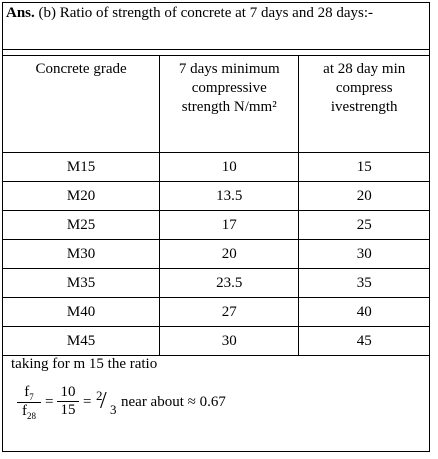 This screenshot has width=438, height=459. Describe the element at coordinates (229, 283) in the screenshot. I see `value-cell: 23.5` at that location.